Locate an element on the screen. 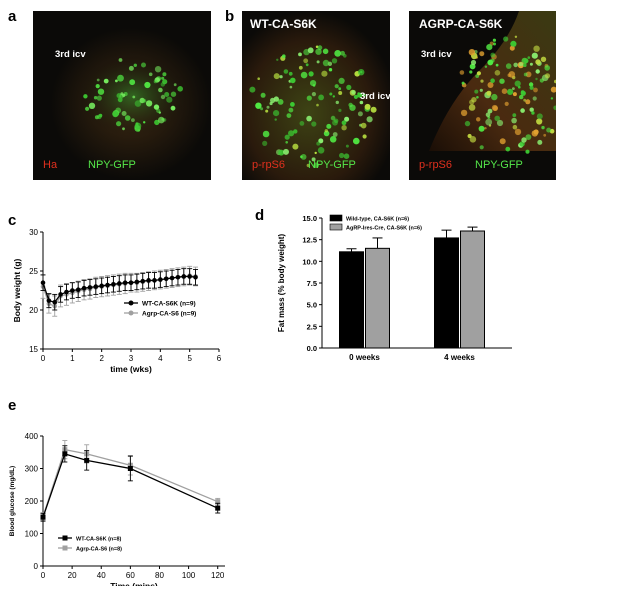  x-axis-label: time (wks) is located at coordinates (131, 369).